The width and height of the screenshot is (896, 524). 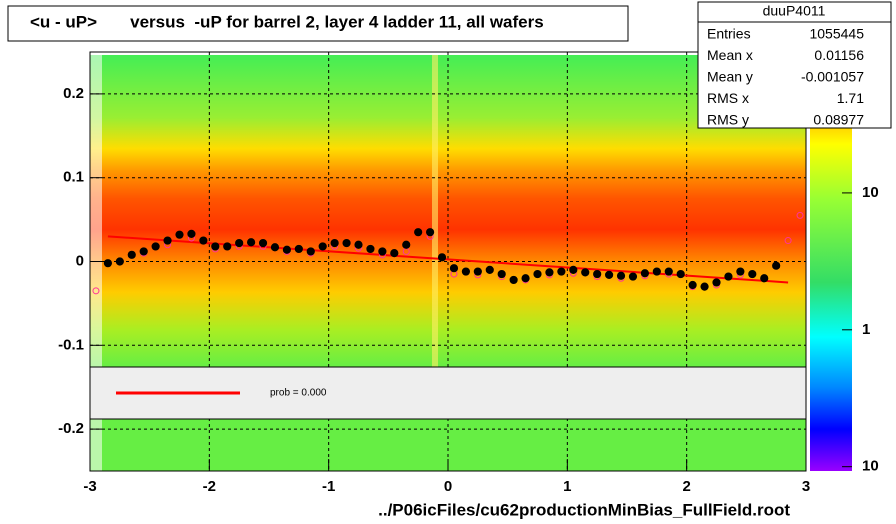 What do you see at coordinates (729, 34) in the screenshot?
I see `stats-label: Entries` at bounding box center [729, 34].